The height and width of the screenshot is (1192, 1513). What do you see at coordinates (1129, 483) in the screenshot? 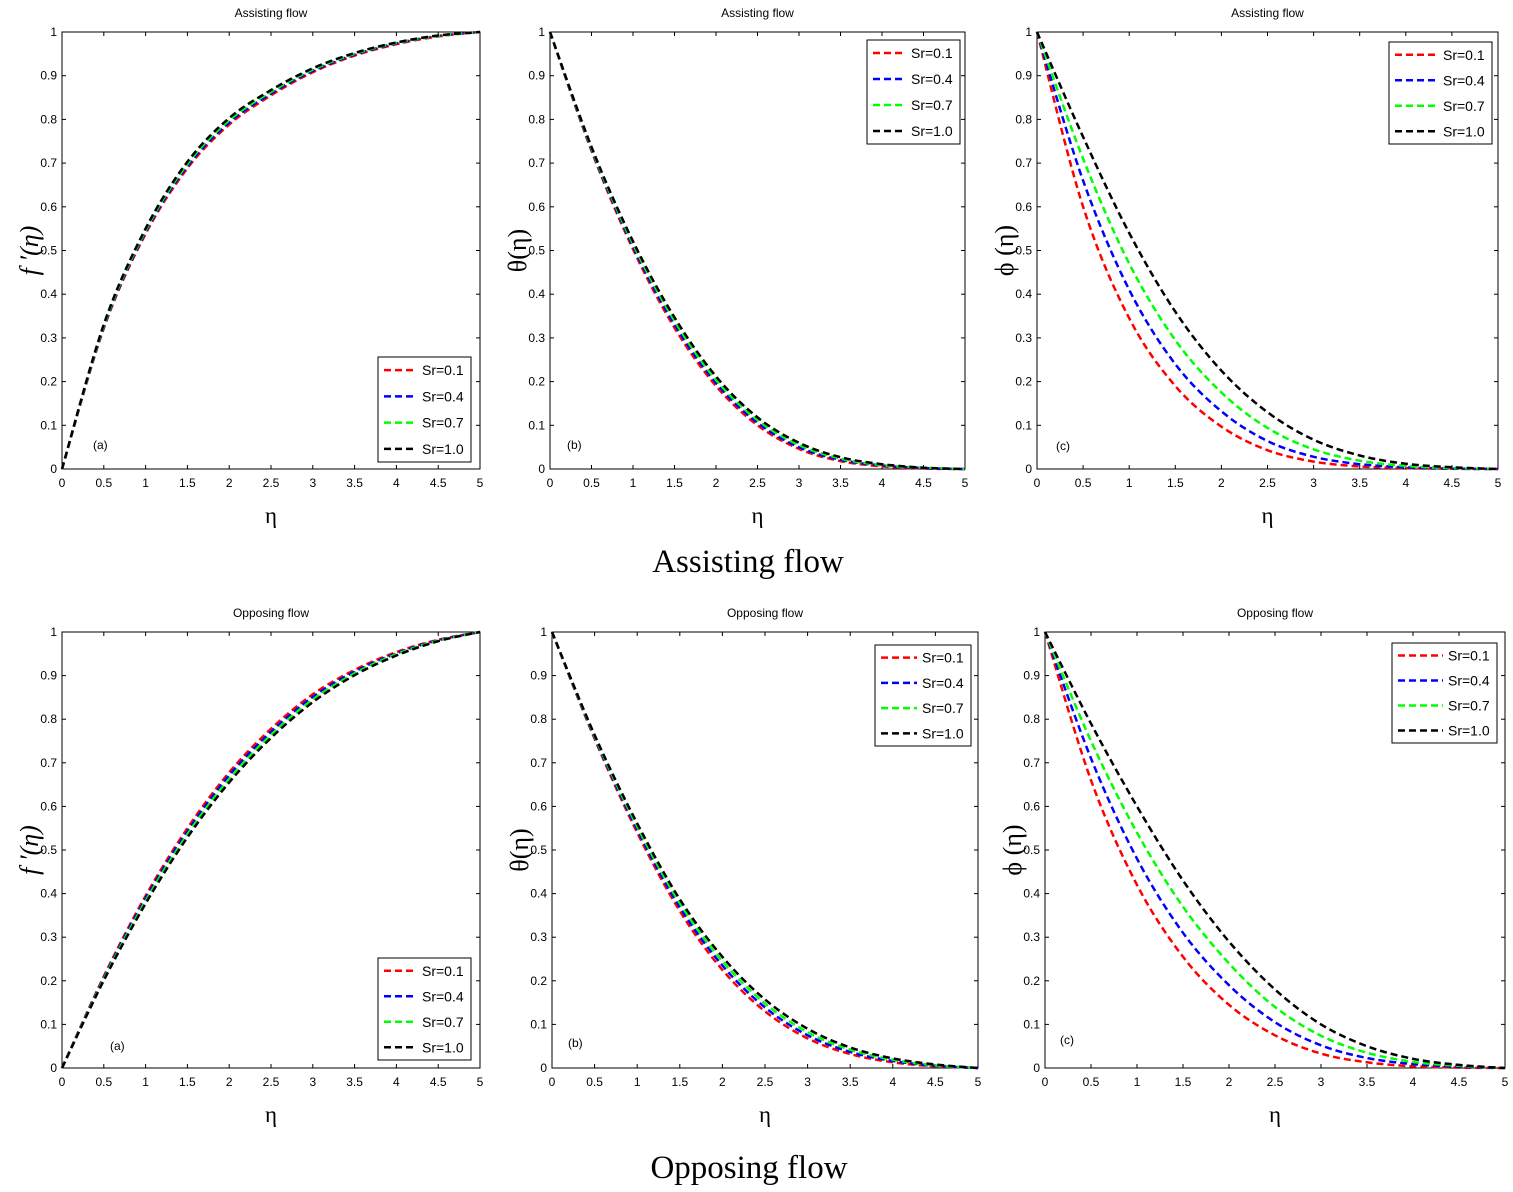
I see `x-tick-label: 1` at bounding box center [1129, 483].